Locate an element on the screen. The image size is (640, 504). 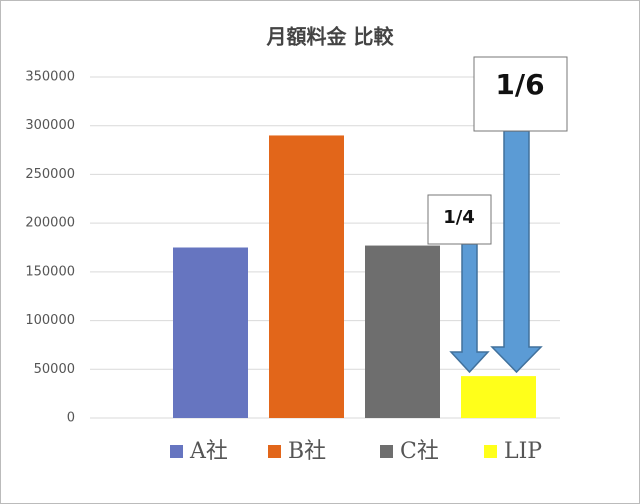
annotations: 1/4 1/6 is located at coordinates (497, 215).